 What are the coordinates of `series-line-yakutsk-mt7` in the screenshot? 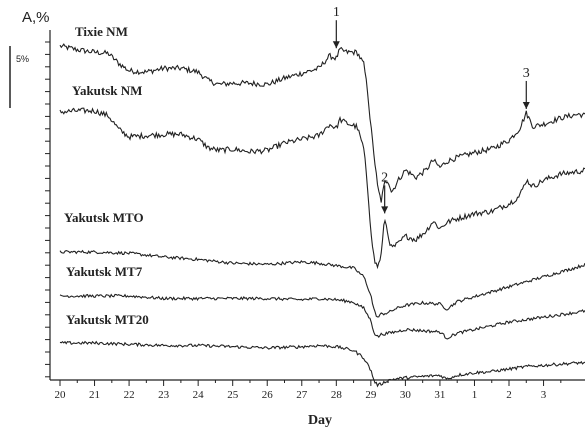 It's located at (322, 316).